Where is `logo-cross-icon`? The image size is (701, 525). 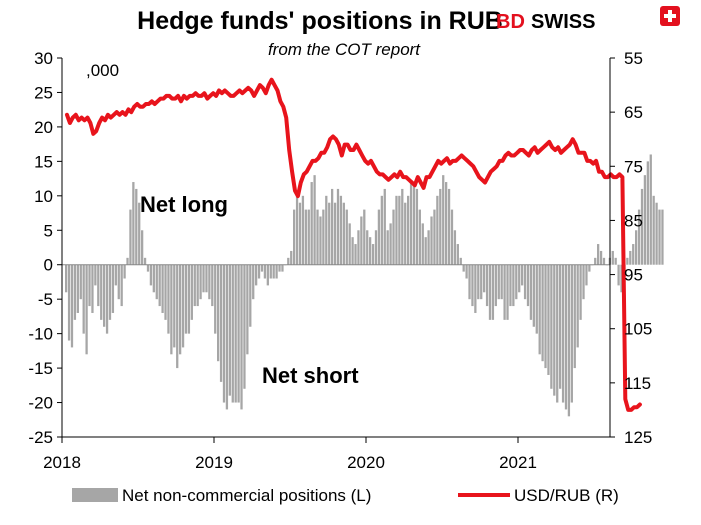 logo-cross-icon is located at coordinates (670, 16).